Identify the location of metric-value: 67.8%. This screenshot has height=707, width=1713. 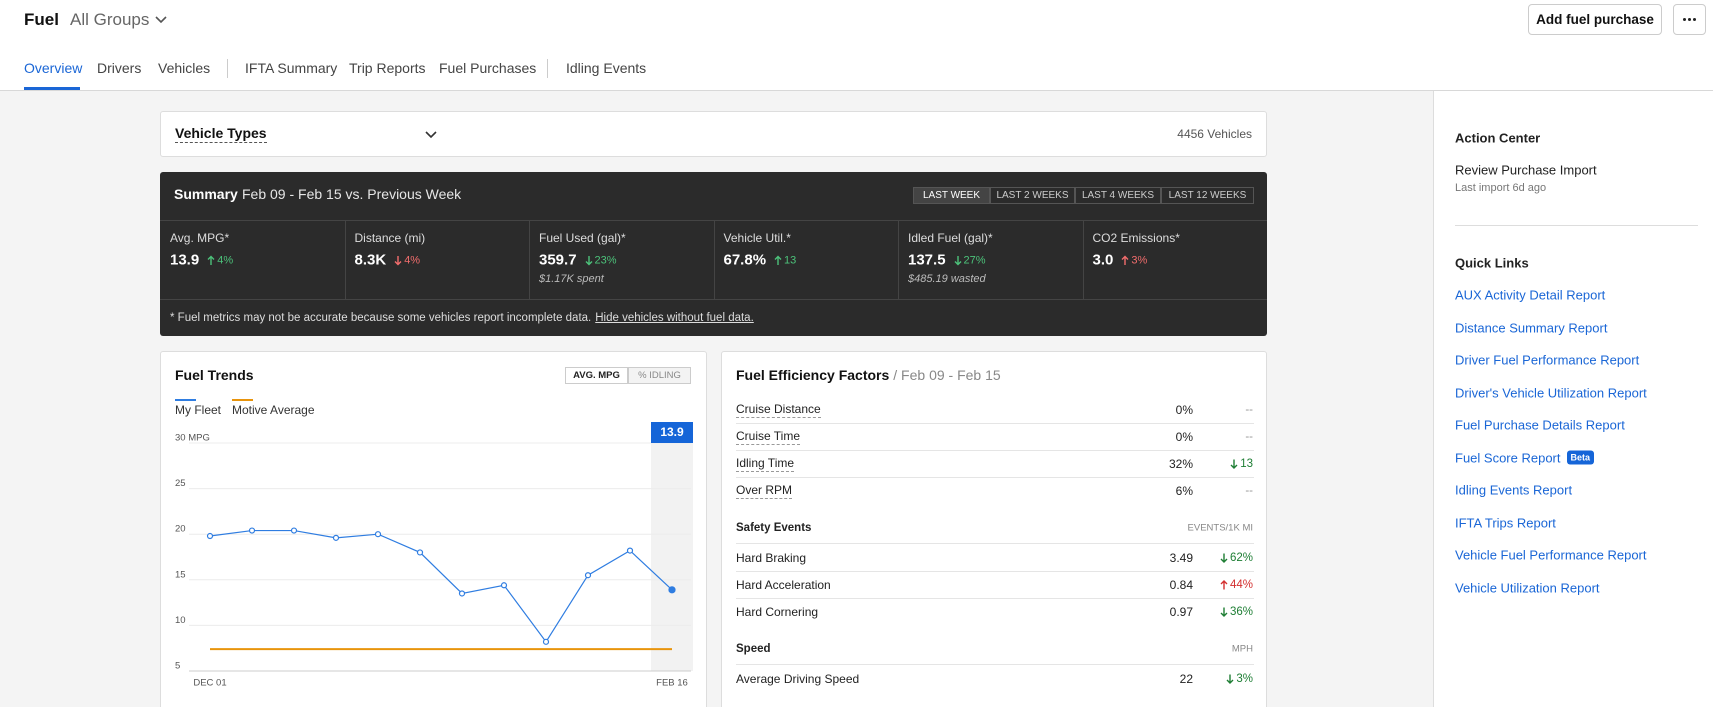
(745, 260).